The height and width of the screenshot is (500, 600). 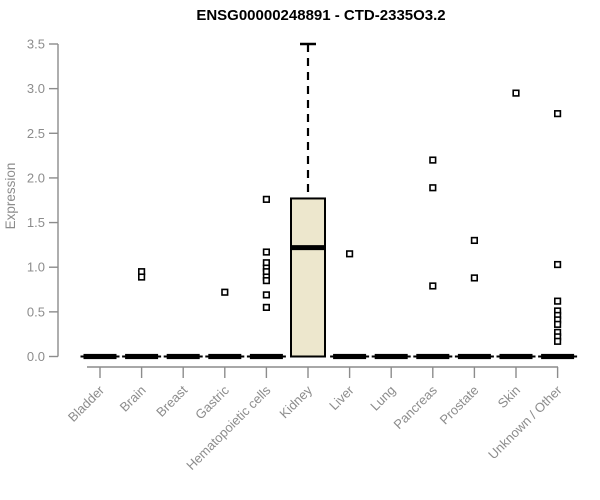 I want to click on y-tick-label: 3.5, so click(x=36, y=44).